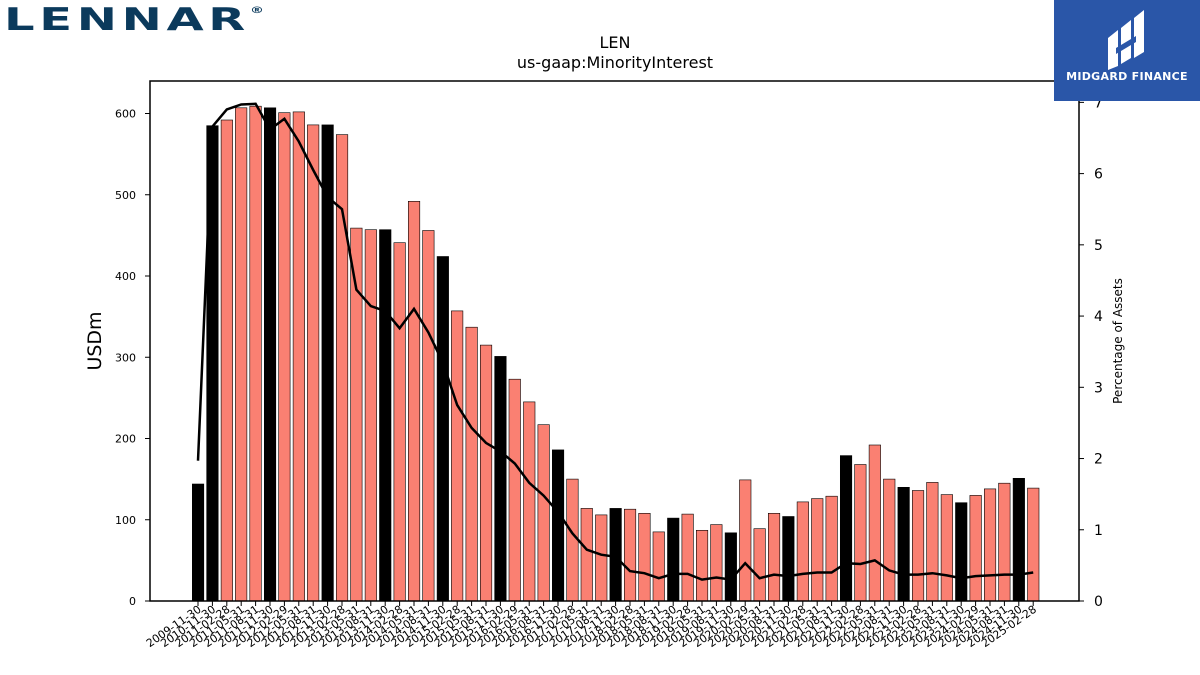 The image size is (1200, 675). I want to click on midgard-finance-logo: MIDGARD FINANCE, so click(1127, 50).